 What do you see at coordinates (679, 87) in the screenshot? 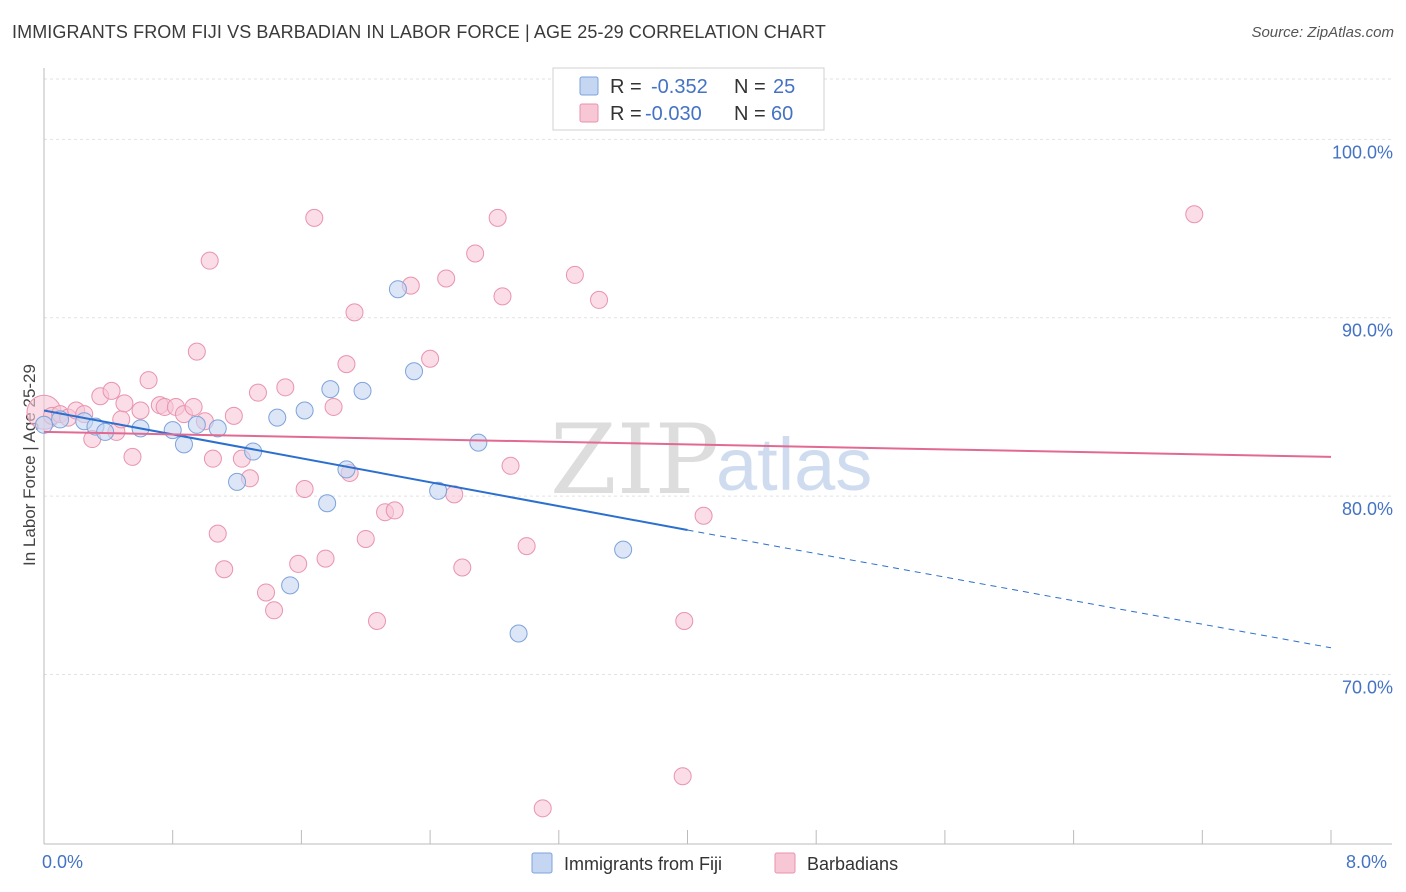
I see `legend-r-value-fiji: -0.352` at bounding box center [679, 87].